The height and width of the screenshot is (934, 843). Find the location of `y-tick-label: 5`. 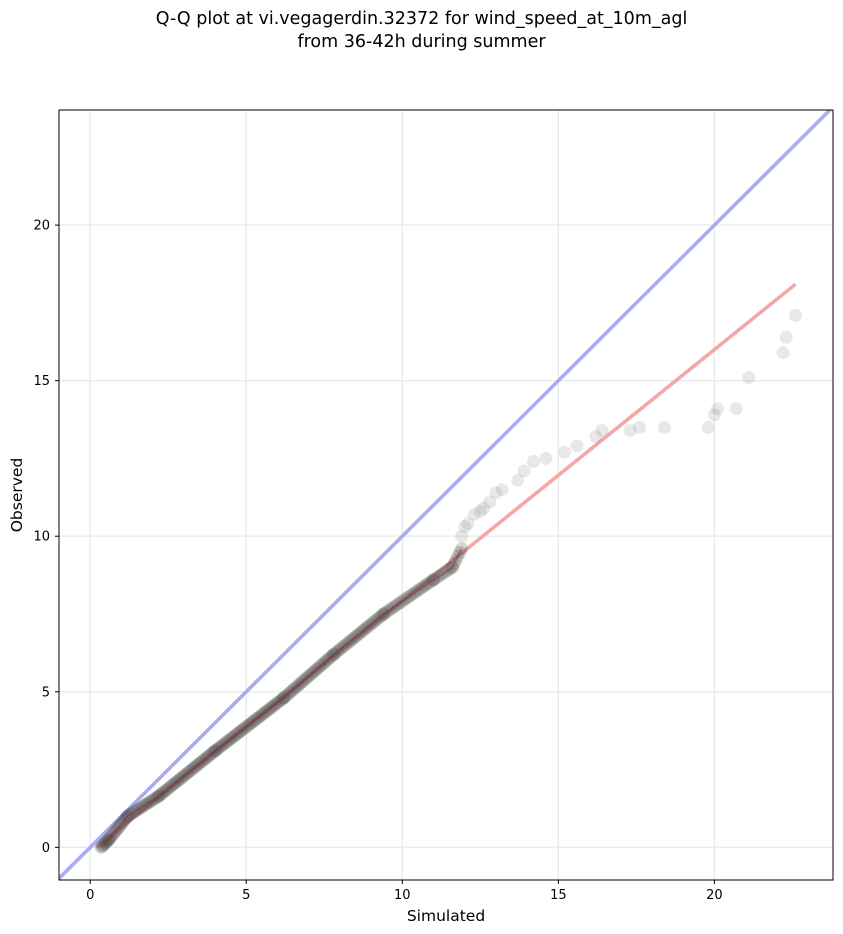

y-tick-label: 5 is located at coordinates (46, 692).